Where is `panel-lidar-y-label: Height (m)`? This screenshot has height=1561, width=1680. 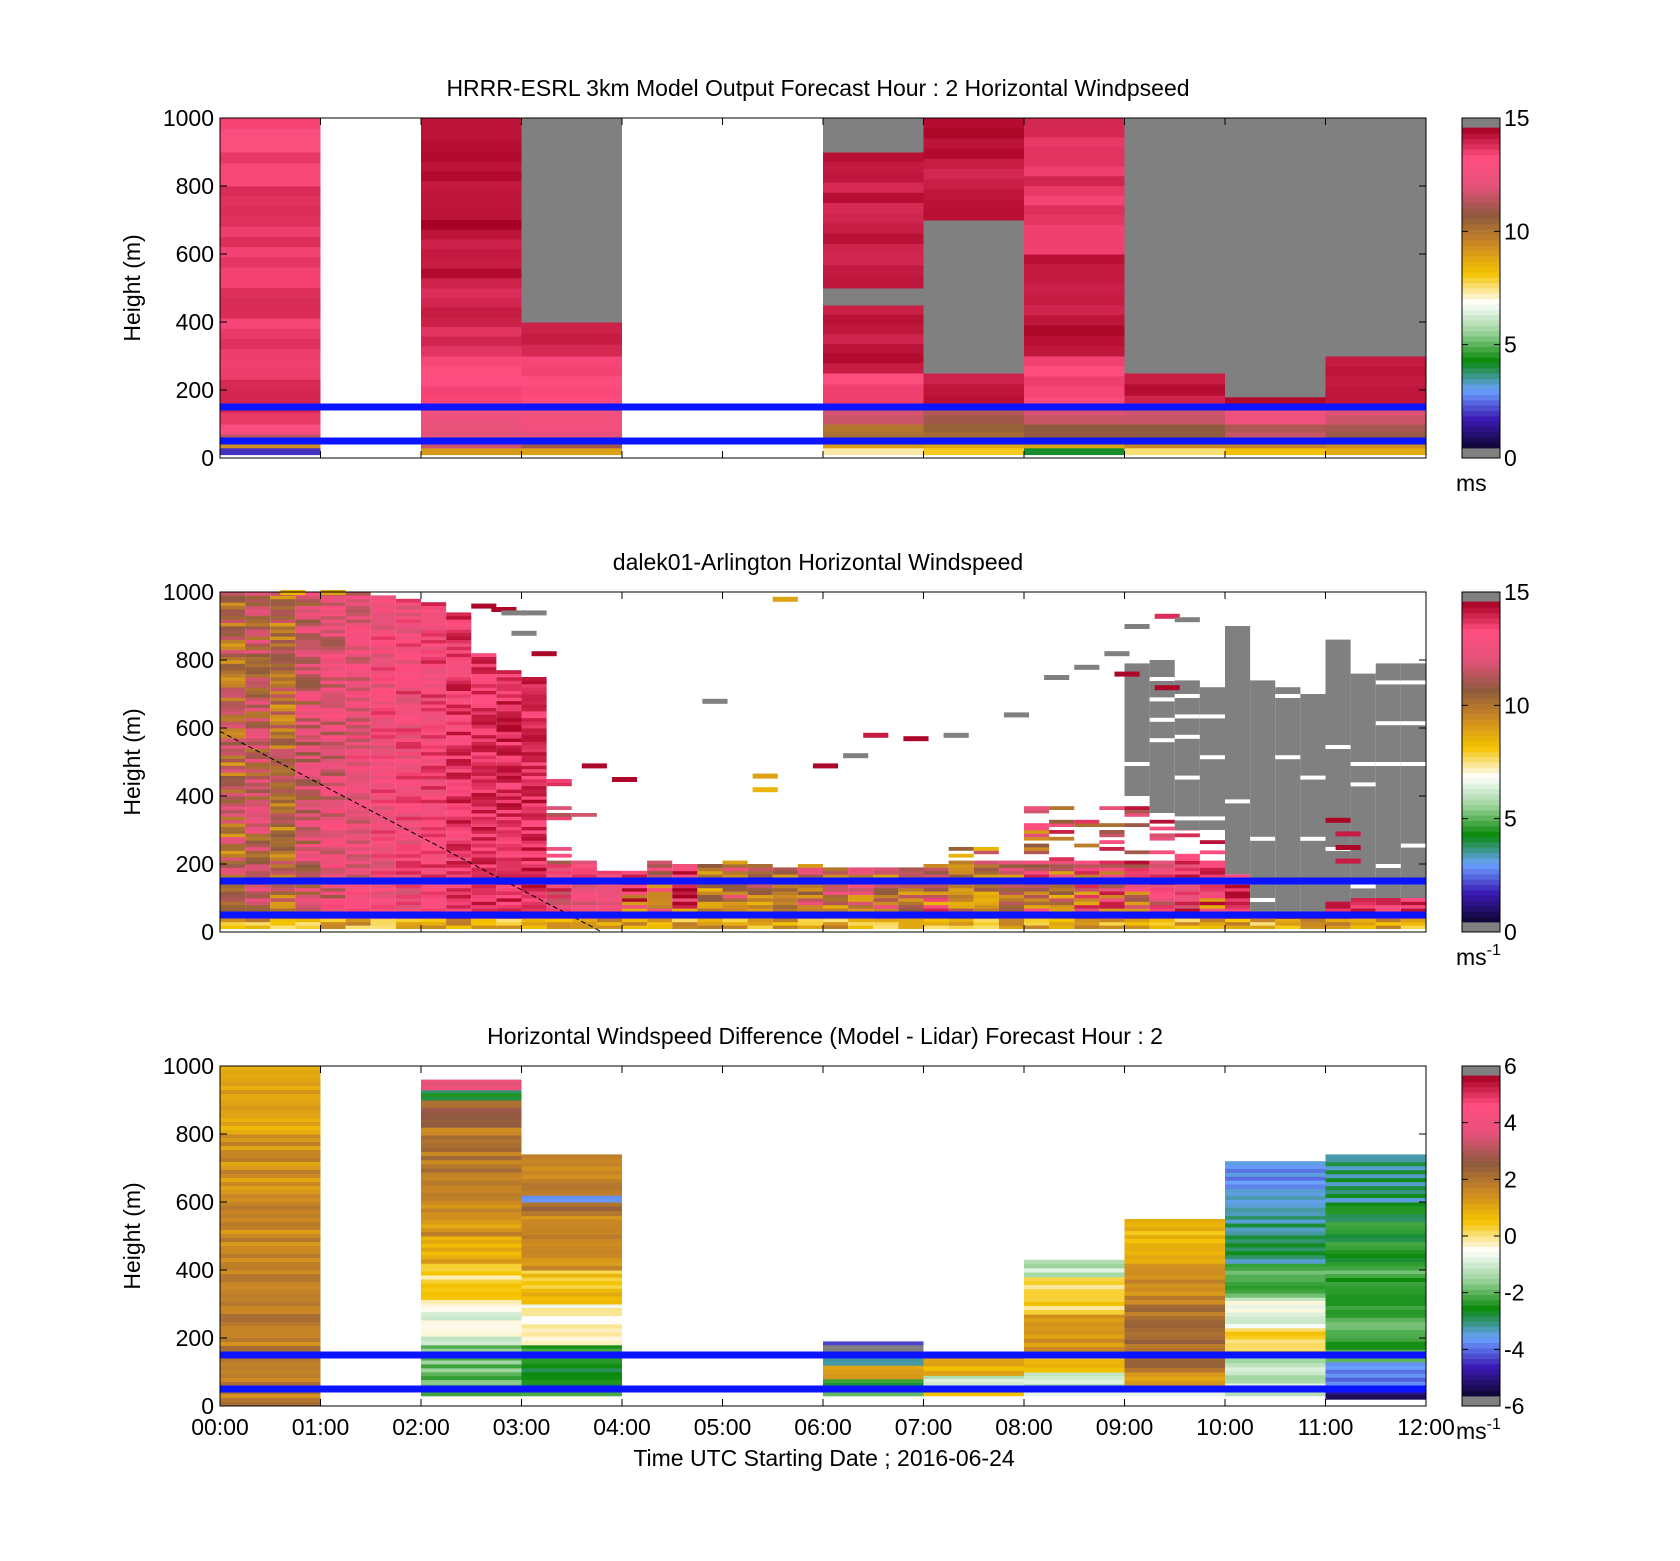
panel-lidar-y-label: Height (m) is located at coordinates (132, 761).